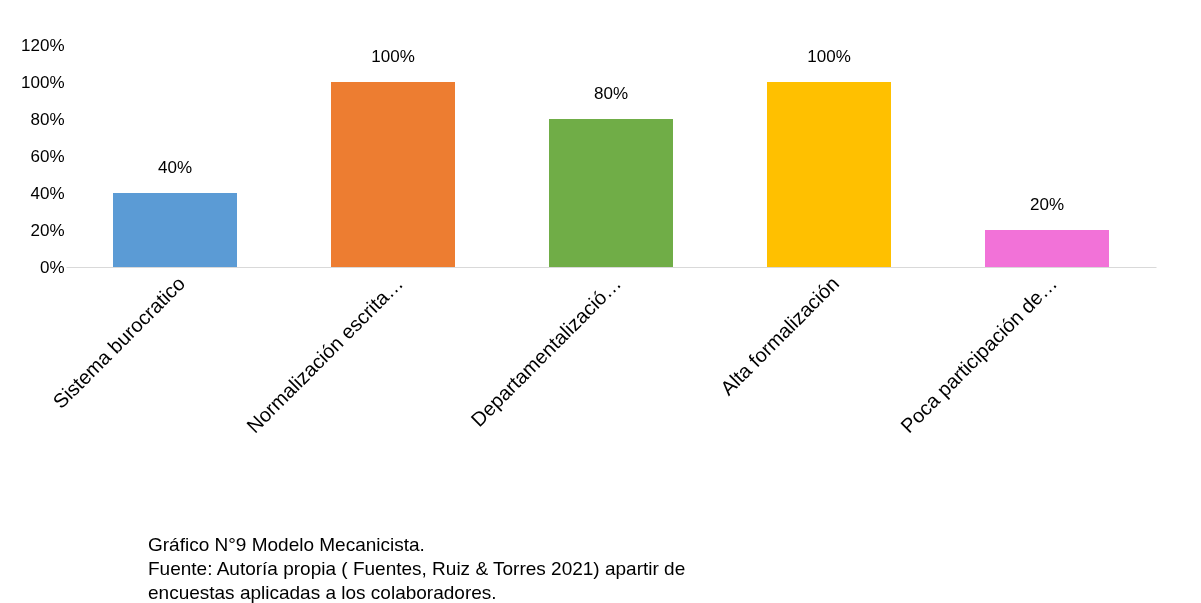  I want to click on y-tick-label: 0%, so click(52, 267).